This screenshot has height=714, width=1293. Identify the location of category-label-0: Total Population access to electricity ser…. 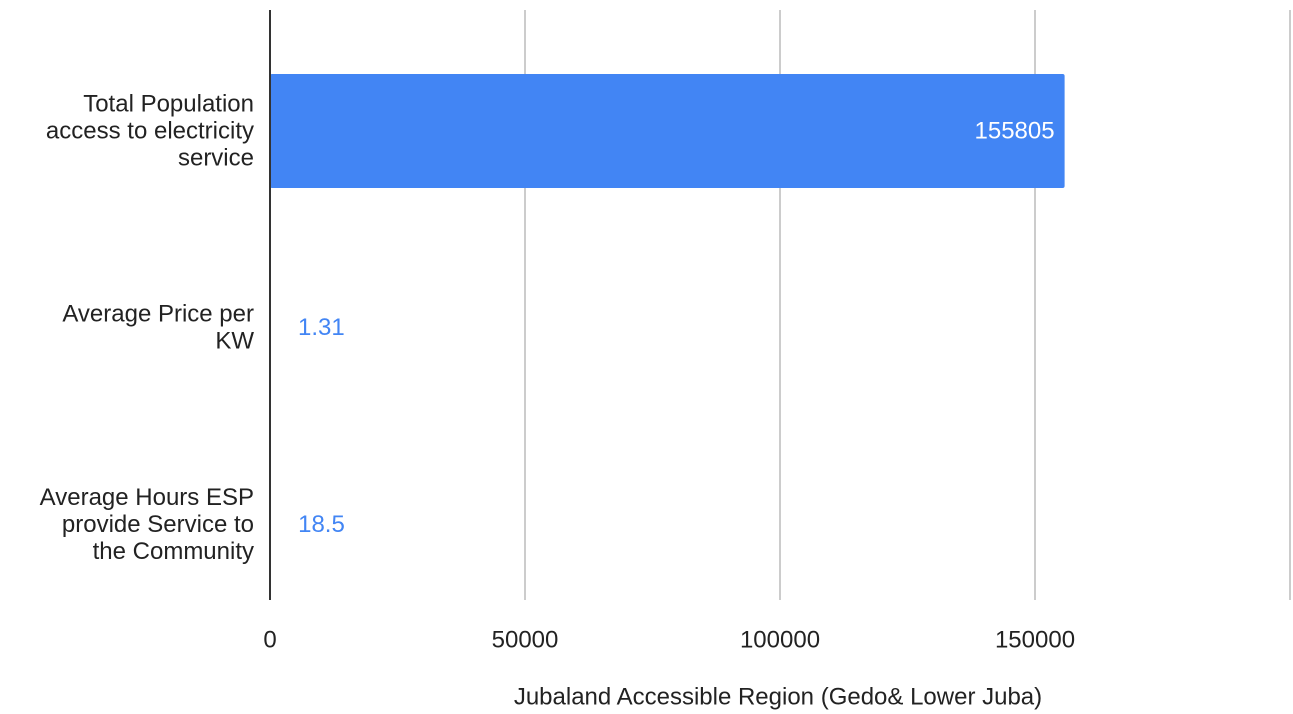
(150, 131).